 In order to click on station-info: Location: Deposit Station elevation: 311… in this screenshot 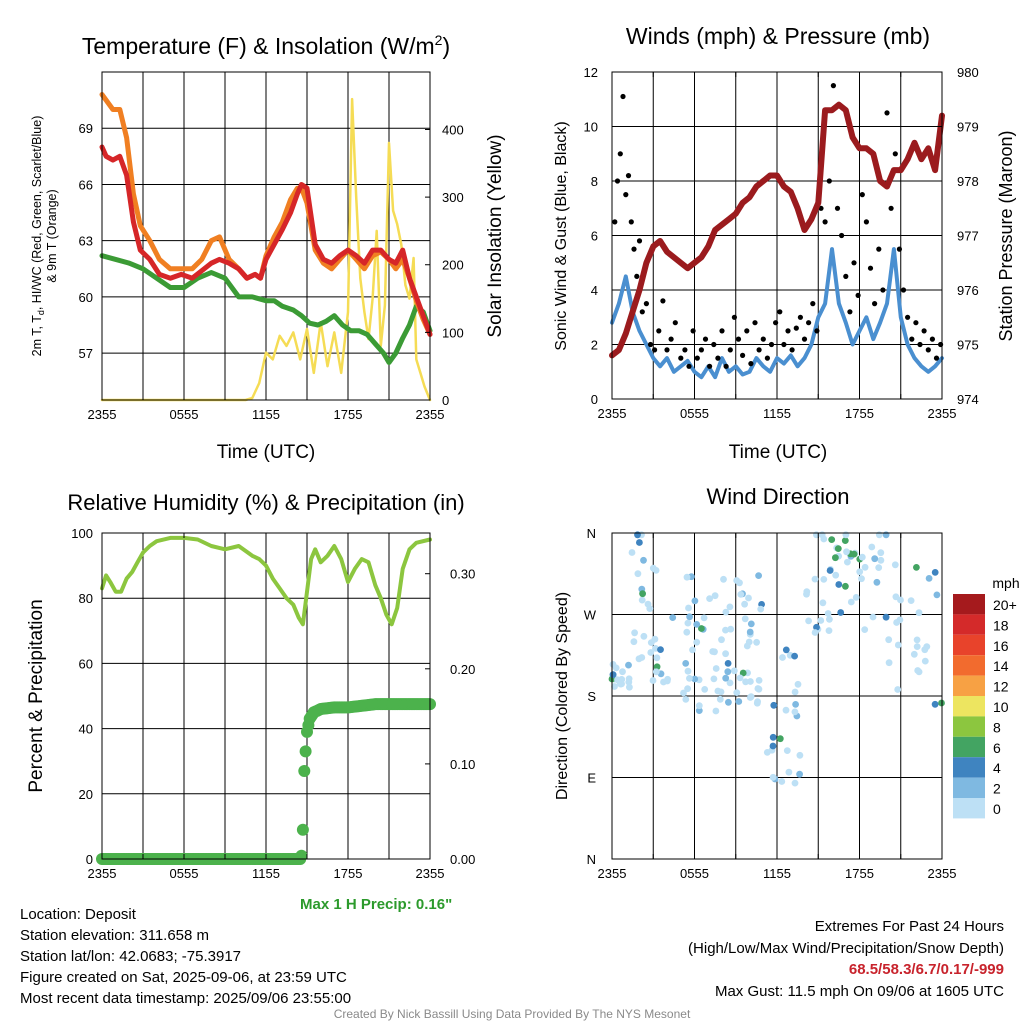, I will do `click(185, 956)`.